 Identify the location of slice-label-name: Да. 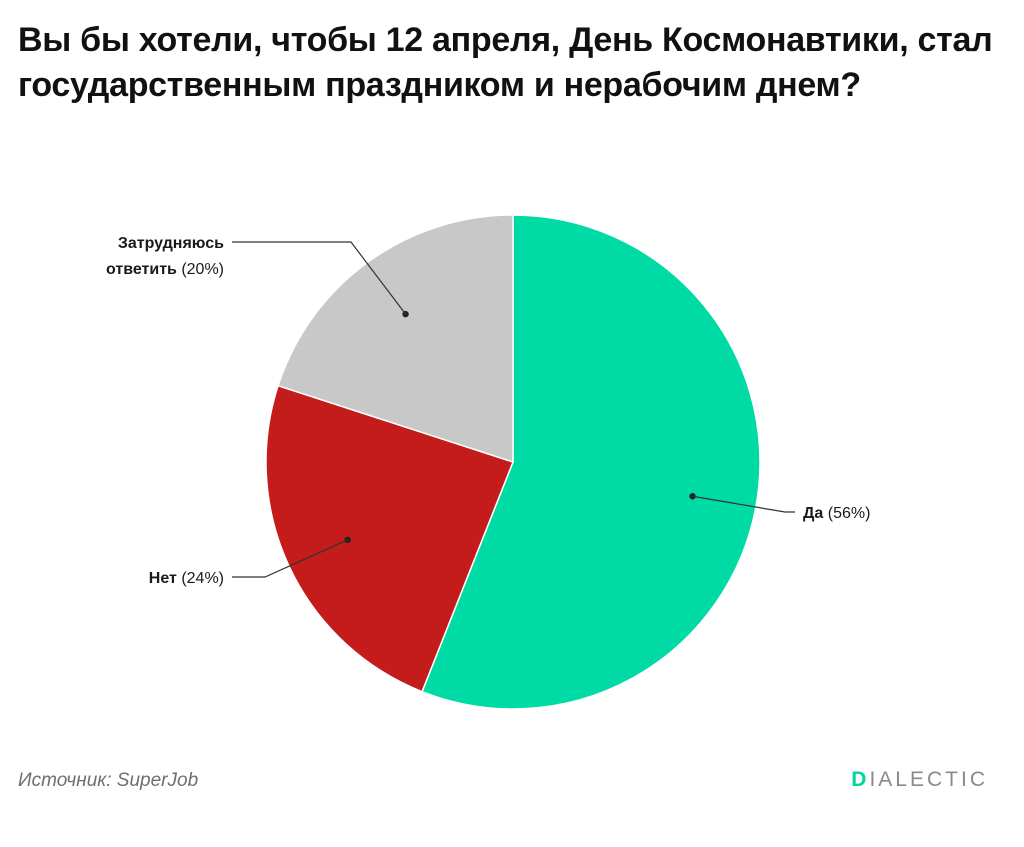
(813, 513).